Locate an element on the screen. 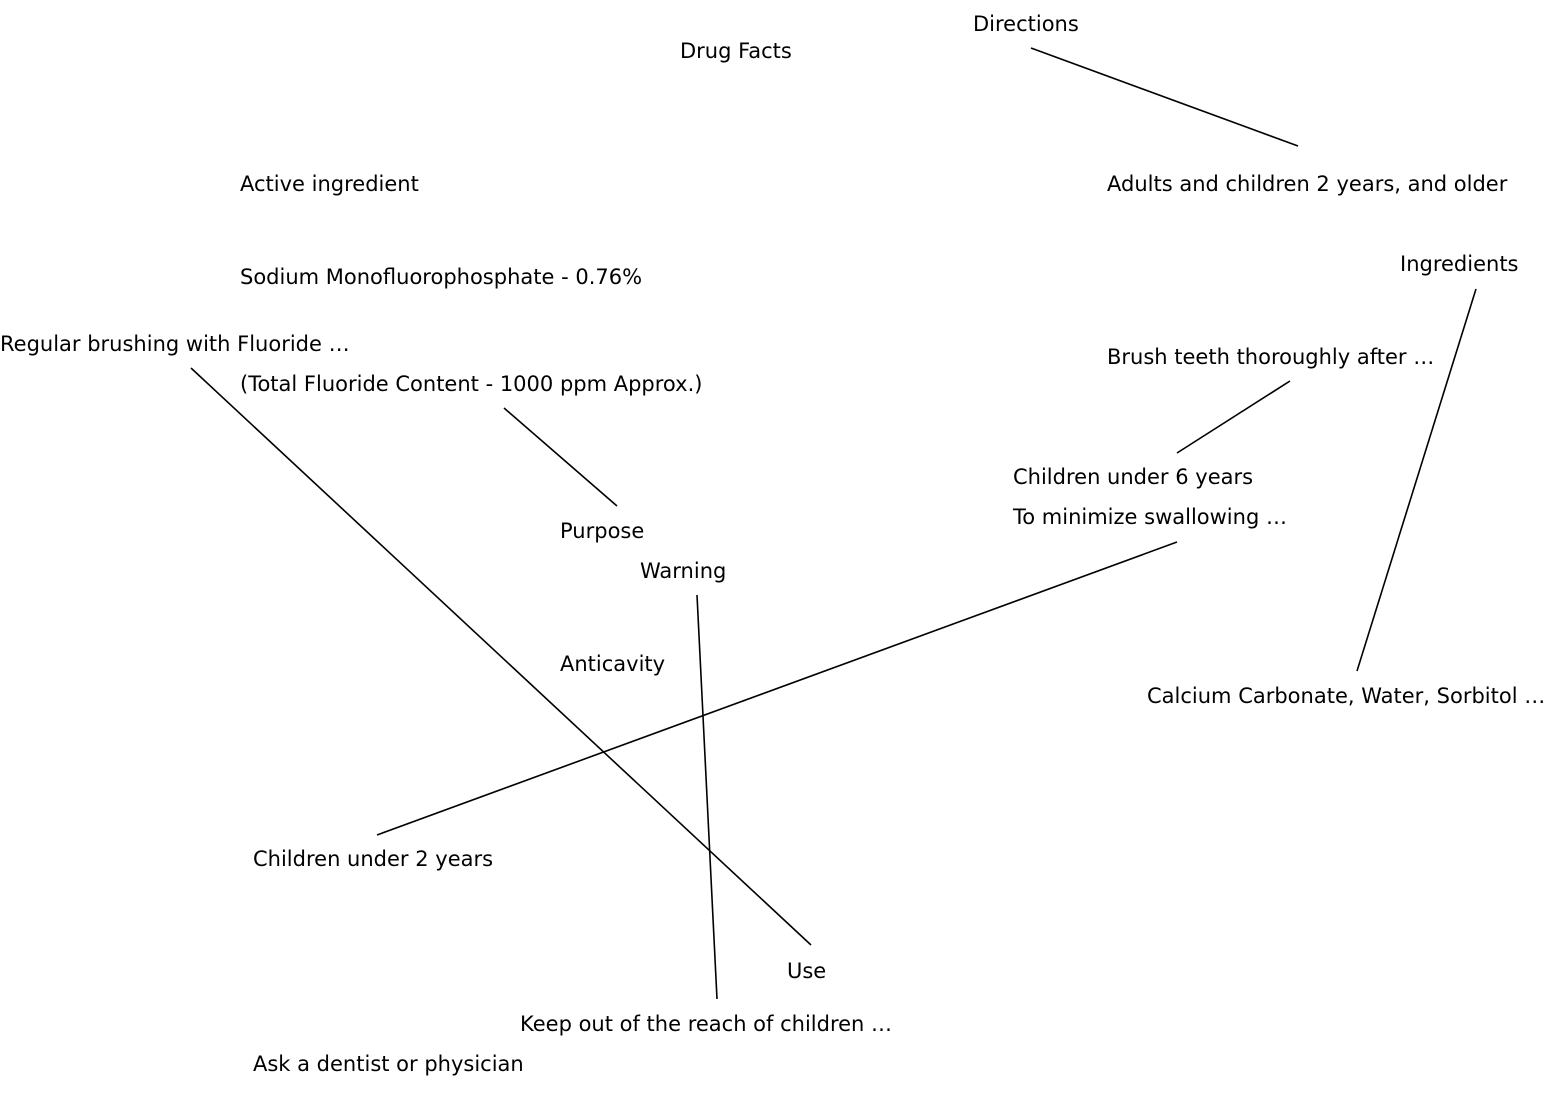 This screenshot has width=1552, height=1100. label-ask-dentist: Ask a dentist or physician is located at coordinates (388, 1064).